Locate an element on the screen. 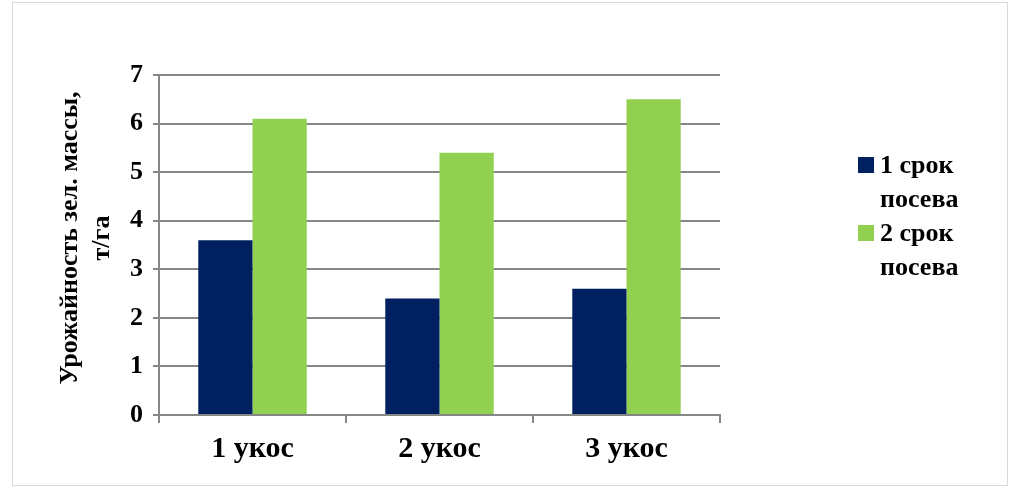 This screenshot has height=489, width=1022. y-tick-label: 3 is located at coordinates (136, 267).